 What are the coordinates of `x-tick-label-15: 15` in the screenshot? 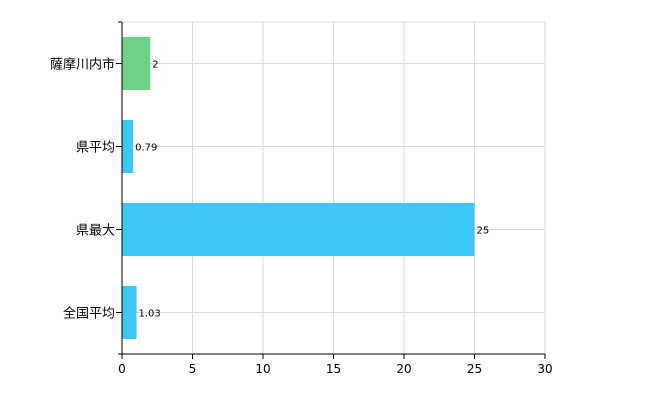 It's located at (333, 369).